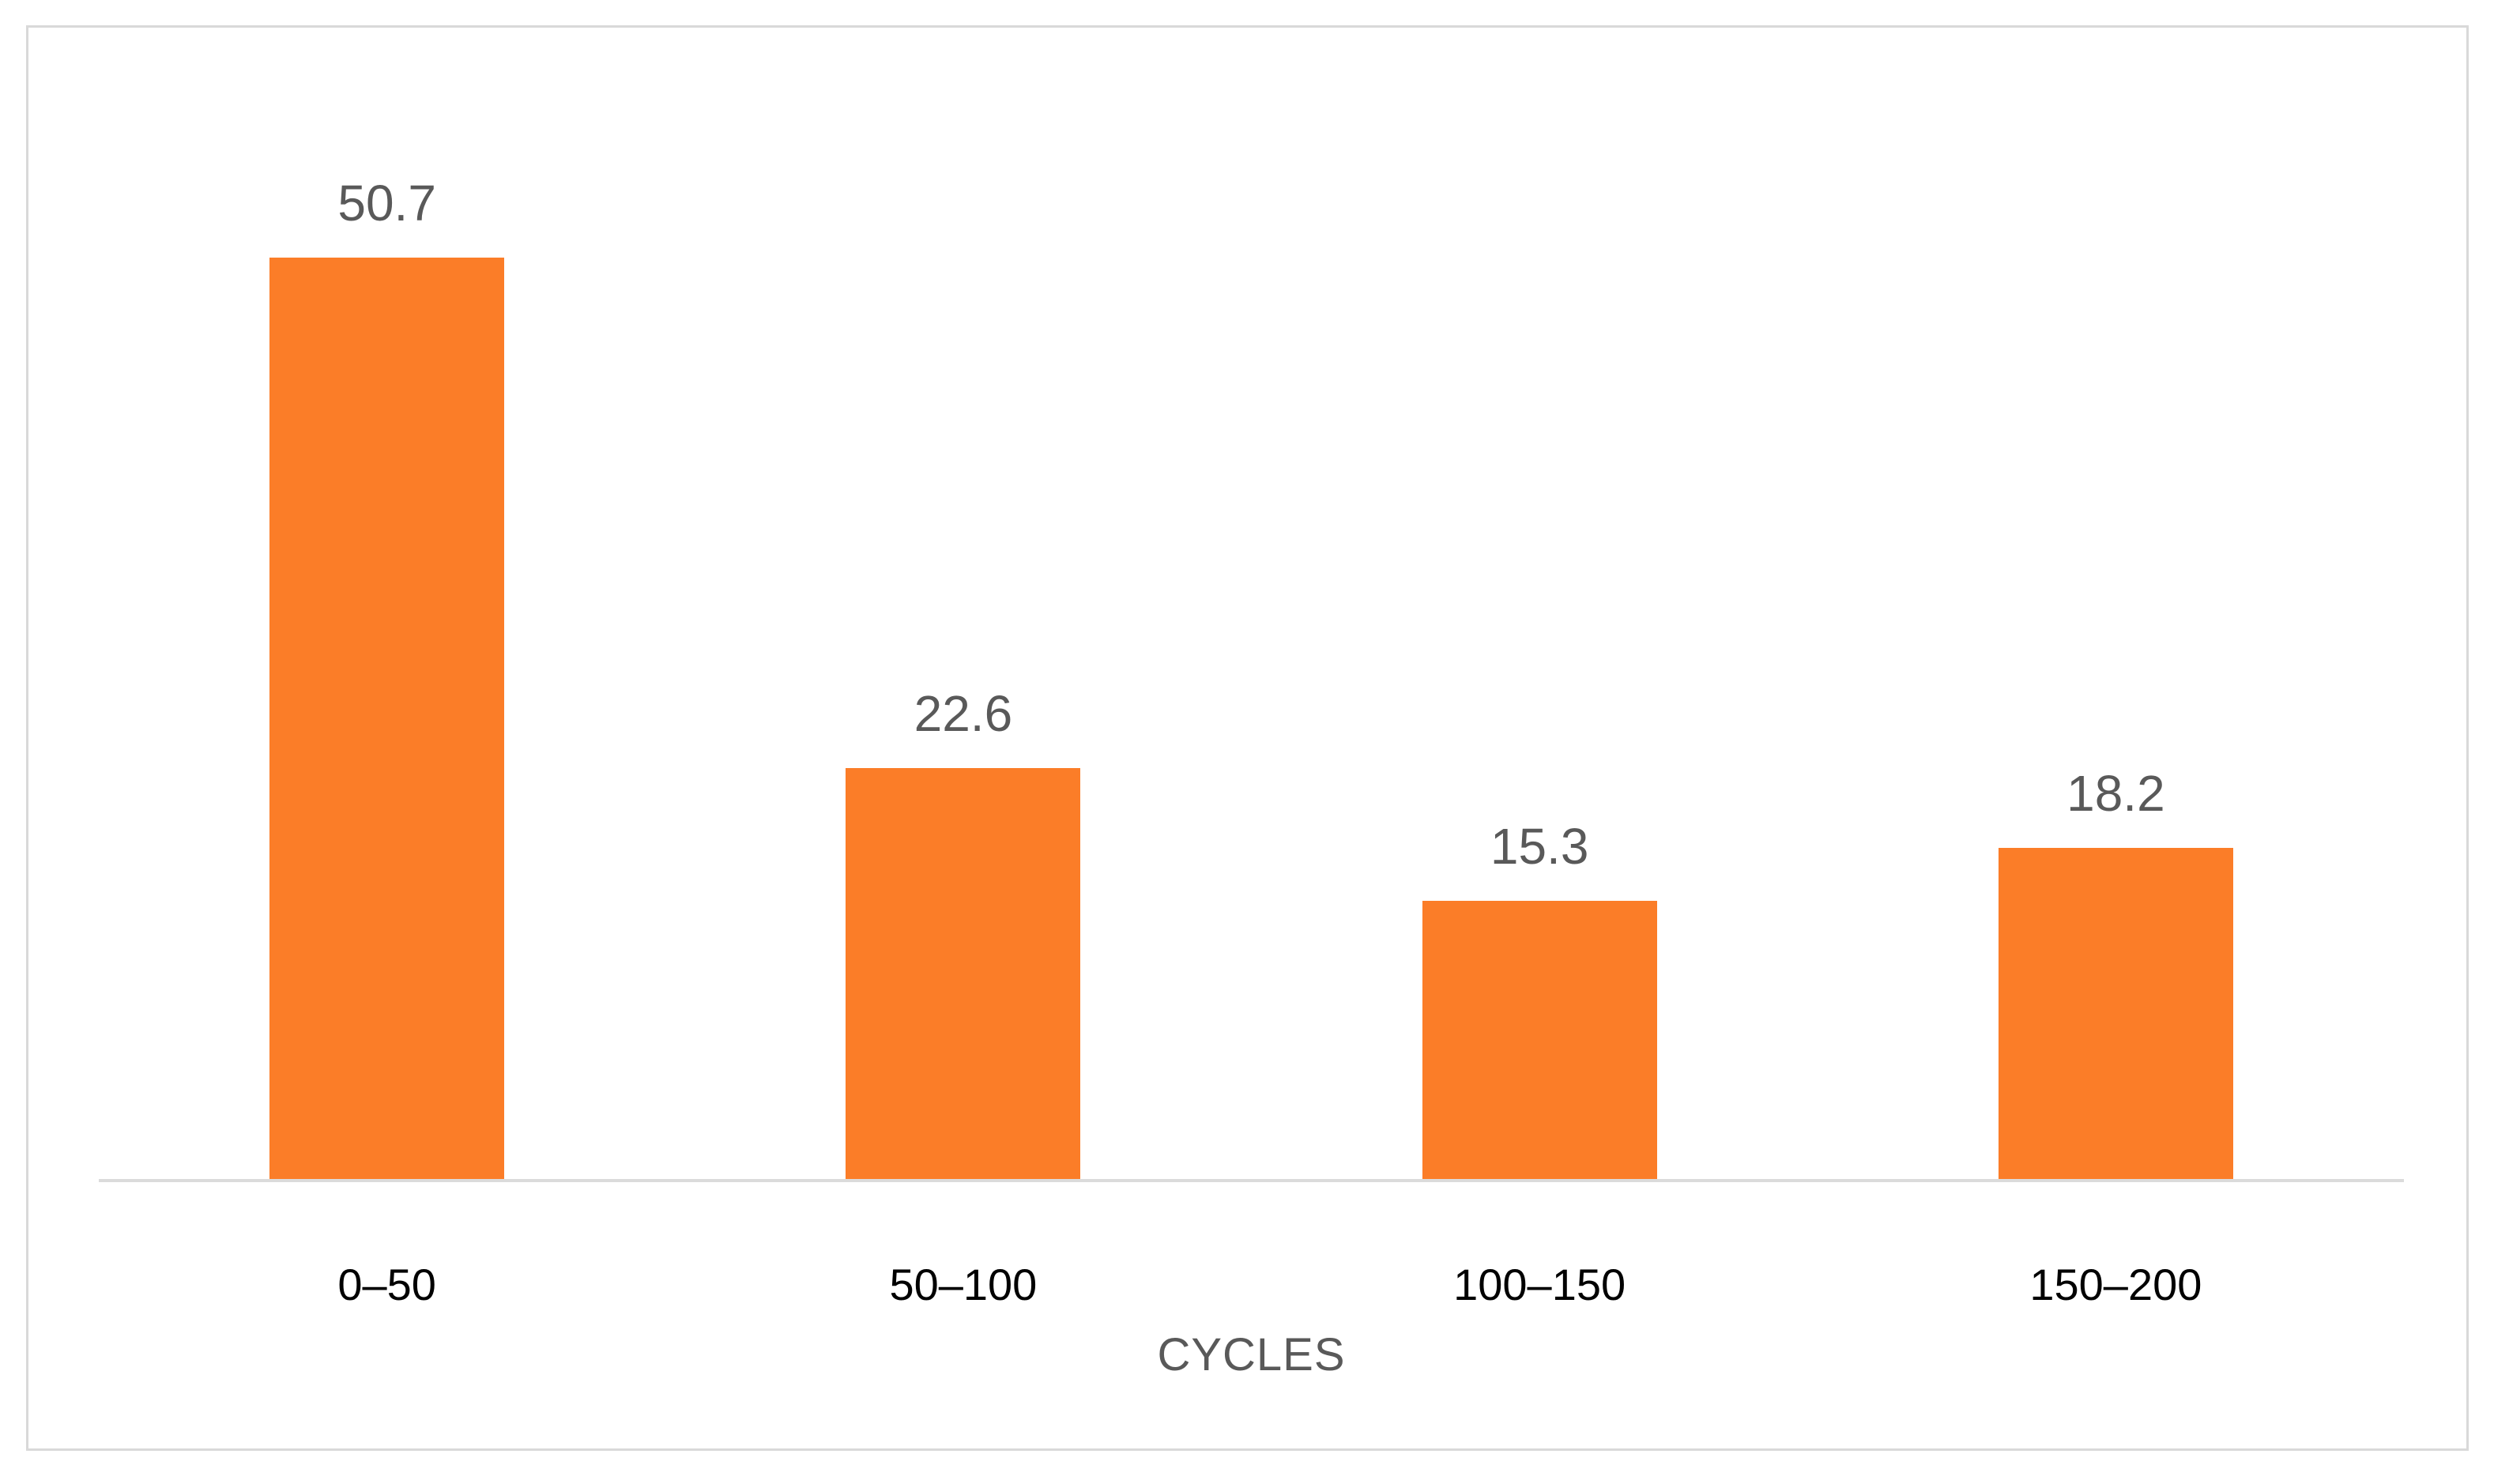 Image resolution: width=2494 pixels, height=1484 pixels. Describe the element at coordinates (1251, 1284) in the screenshot. I see `category-axis: 0–50 50–100 100–150 150–200` at that location.